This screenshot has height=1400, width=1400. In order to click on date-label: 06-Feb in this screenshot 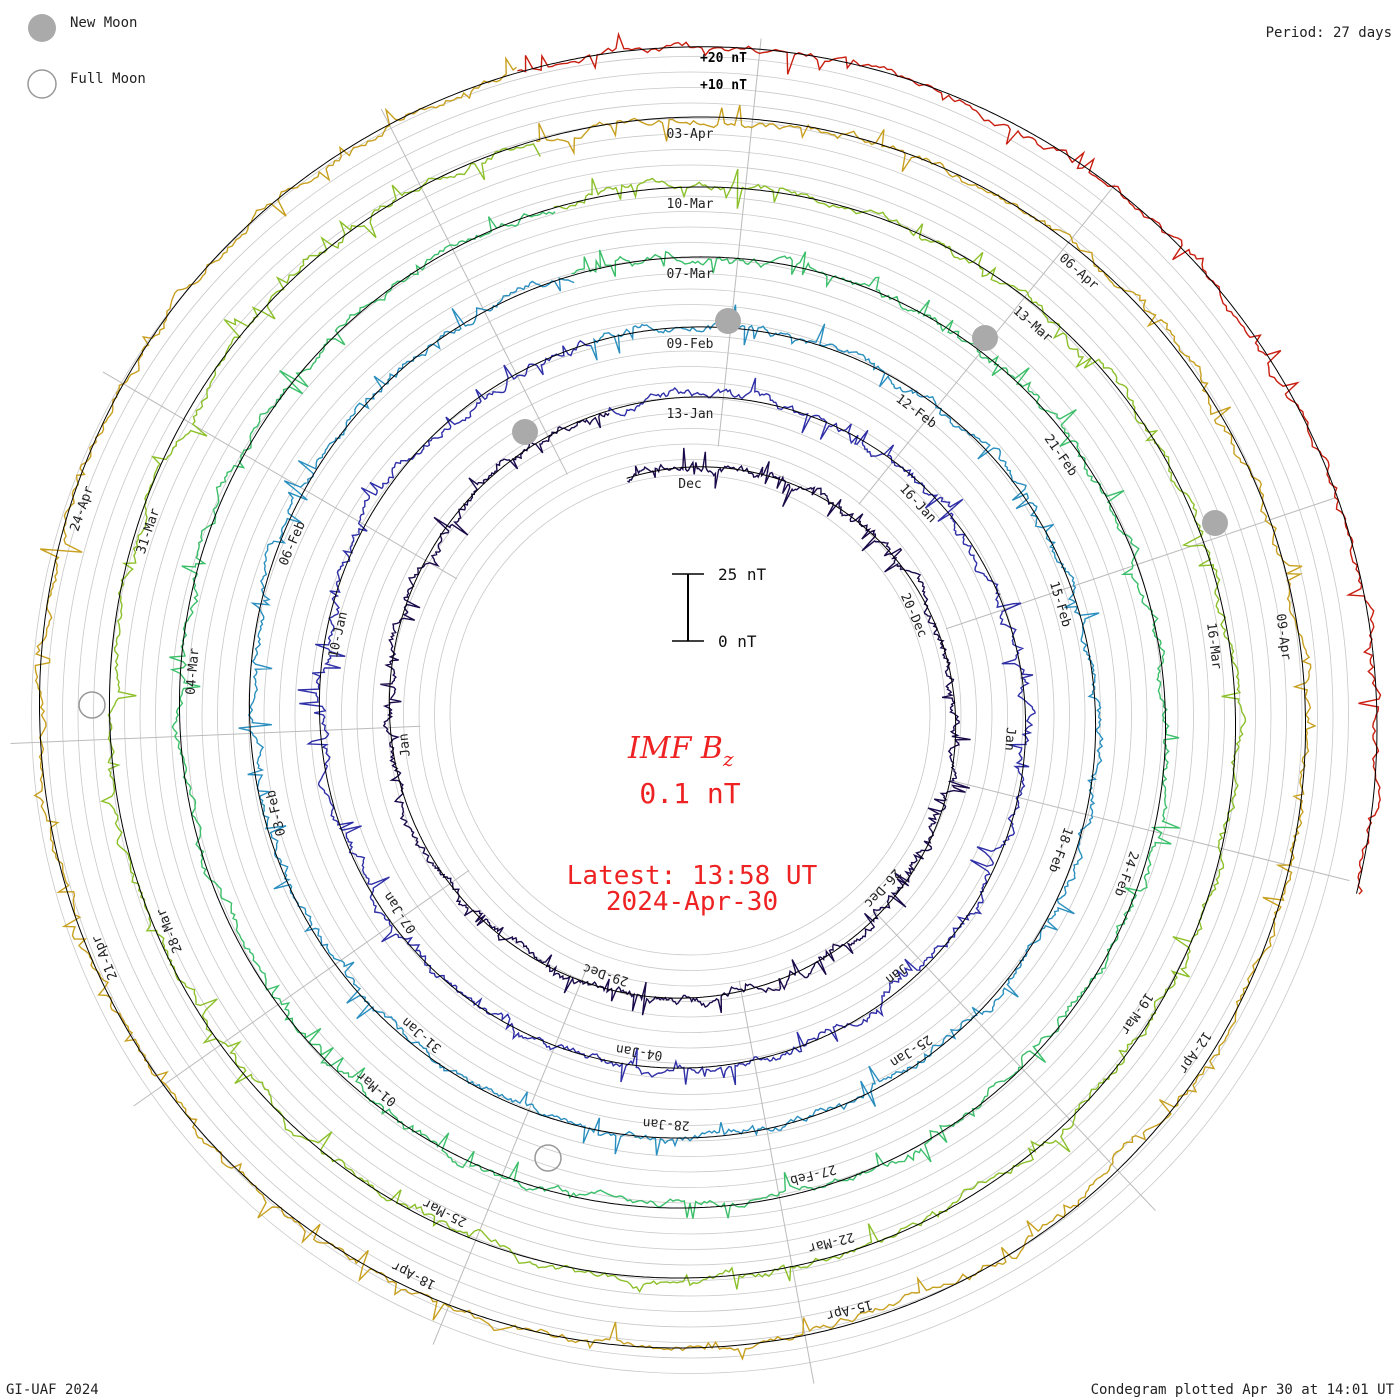, I will do `click(292, 543)`.